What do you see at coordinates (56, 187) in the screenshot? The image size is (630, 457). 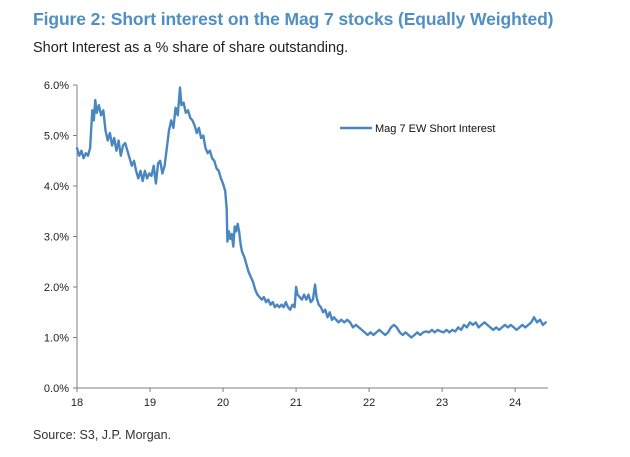 I see `y-tick-label: 4.0%` at bounding box center [56, 187].